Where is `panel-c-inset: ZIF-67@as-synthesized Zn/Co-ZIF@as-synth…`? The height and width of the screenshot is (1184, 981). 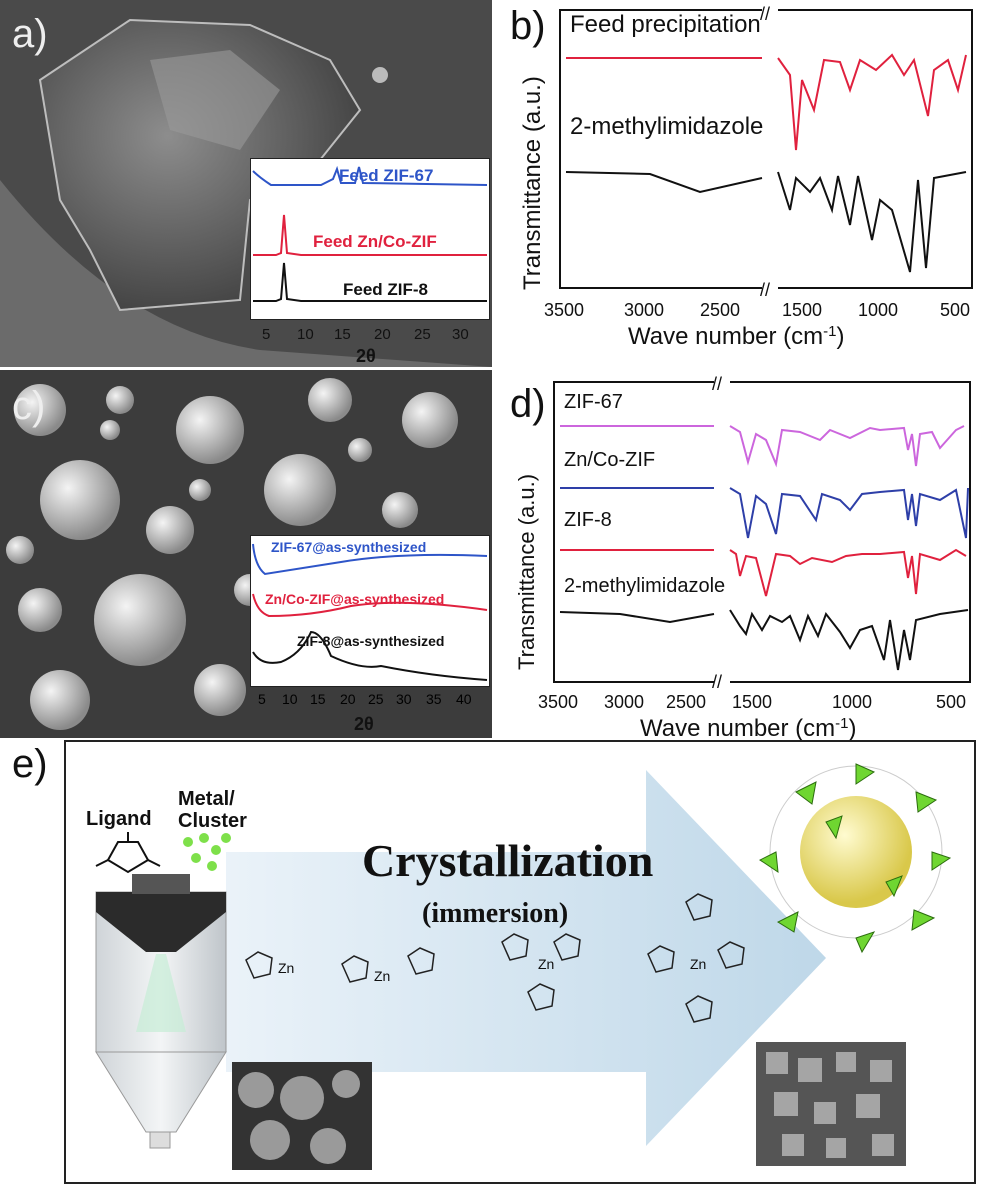
panel-c-inset: ZIF-67@as-synthesized Zn/Co-ZIF@as-synth… is located at coordinates (370, 611).